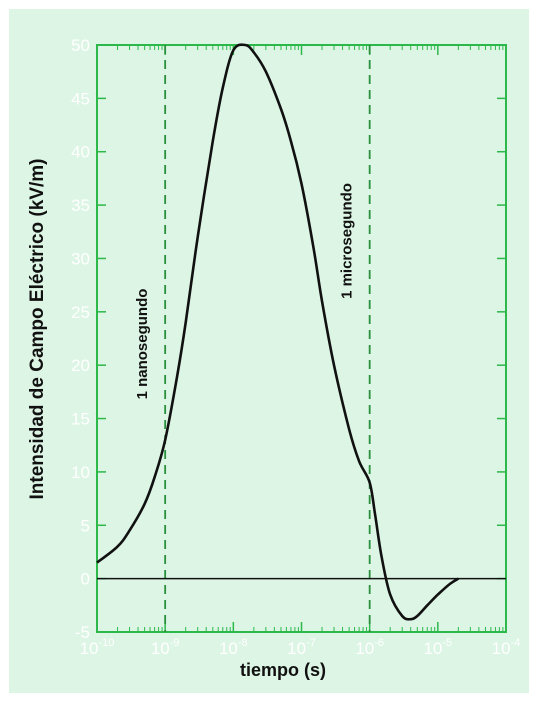 The height and width of the screenshot is (702, 541). I want to click on x-tick-label: 10⁻⁴, so click(506, 647).